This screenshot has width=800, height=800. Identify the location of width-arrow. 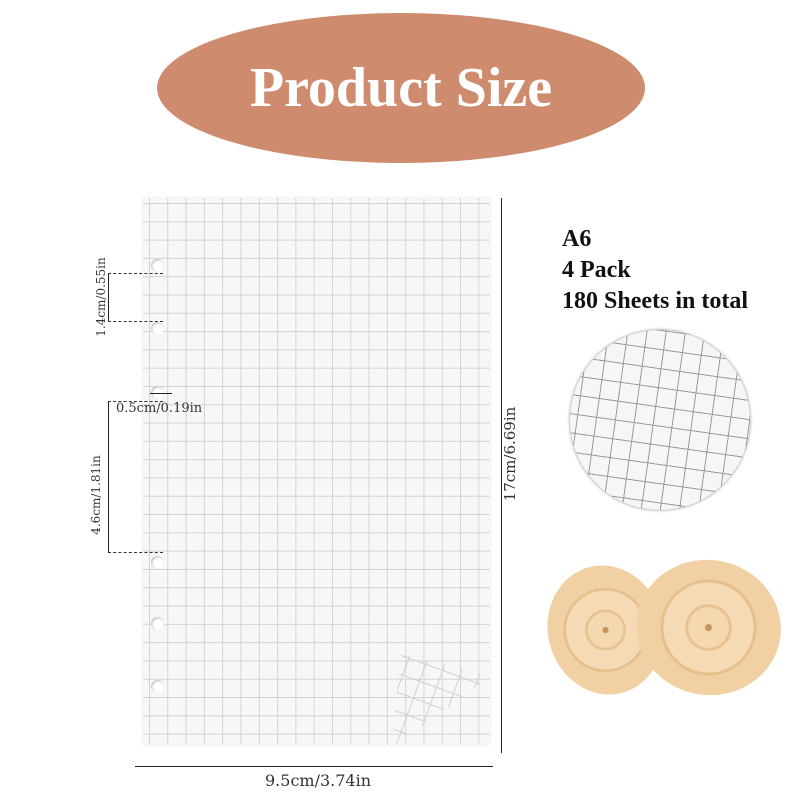
(314, 766).